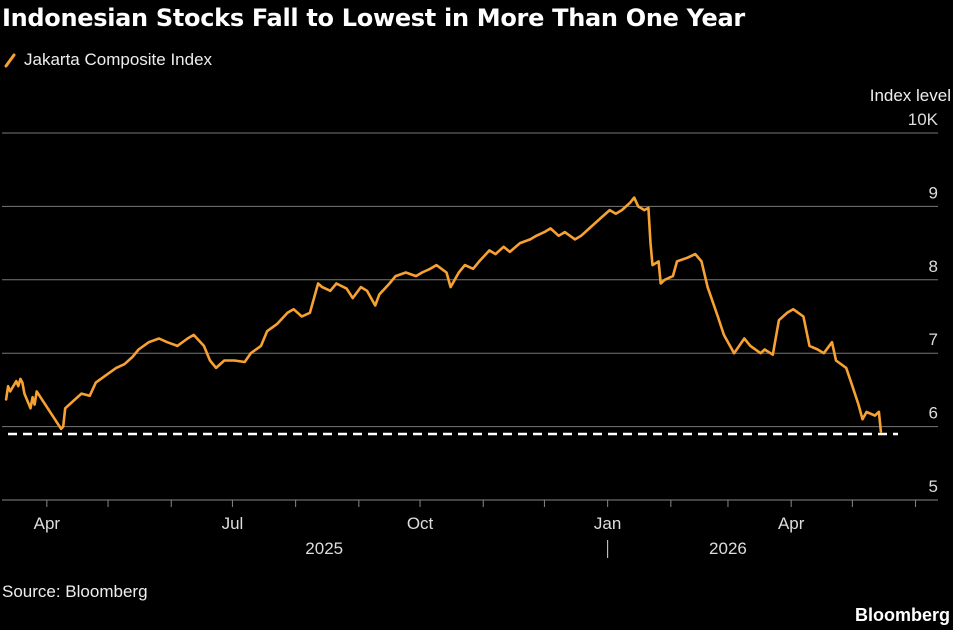 The width and height of the screenshot is (953, 630). Describe the element at coordinates (933, 192) in the screenshot. I see `y-tick-label-1: 9` at that location.